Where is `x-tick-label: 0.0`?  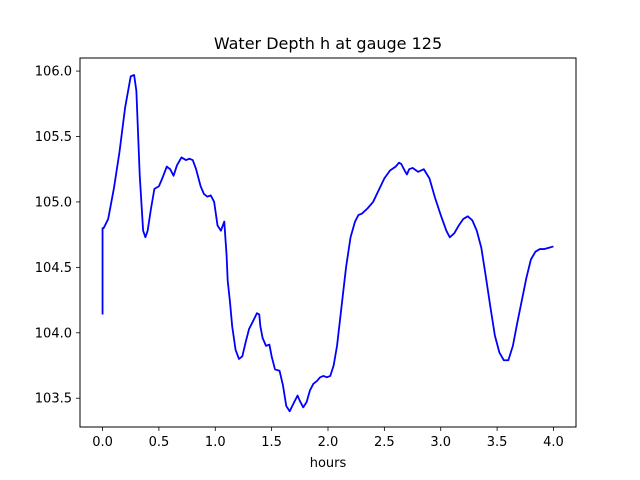
x-tick-label: 0.0 is located at coordinates (102, 442).